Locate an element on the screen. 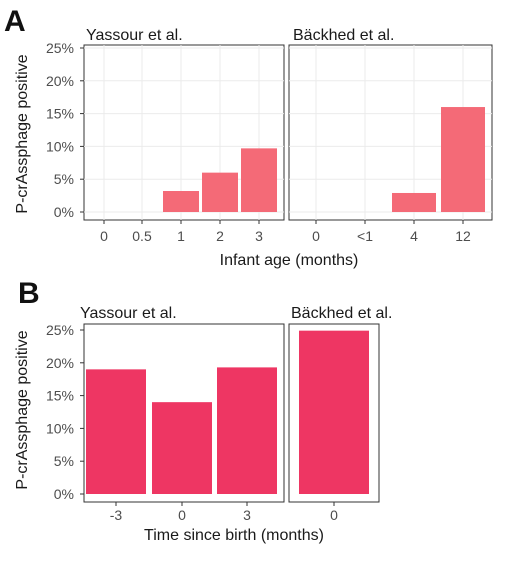 This screenshot has height=564, width=512. panel-b-label: B is located at coordinates (29, 293).